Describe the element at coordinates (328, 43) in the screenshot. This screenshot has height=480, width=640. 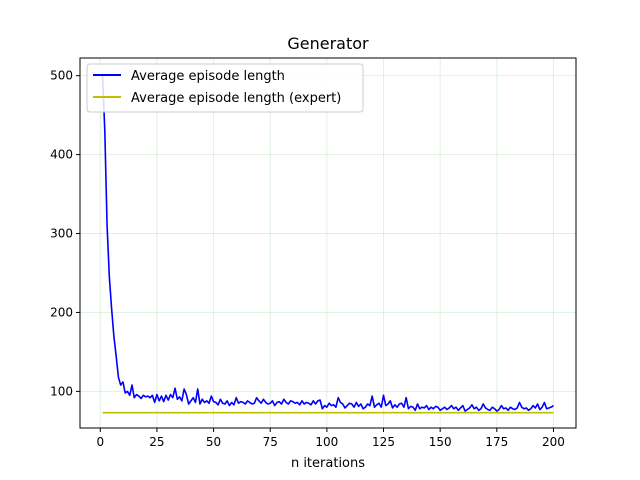
I see `chart-title: Generator` at that location.